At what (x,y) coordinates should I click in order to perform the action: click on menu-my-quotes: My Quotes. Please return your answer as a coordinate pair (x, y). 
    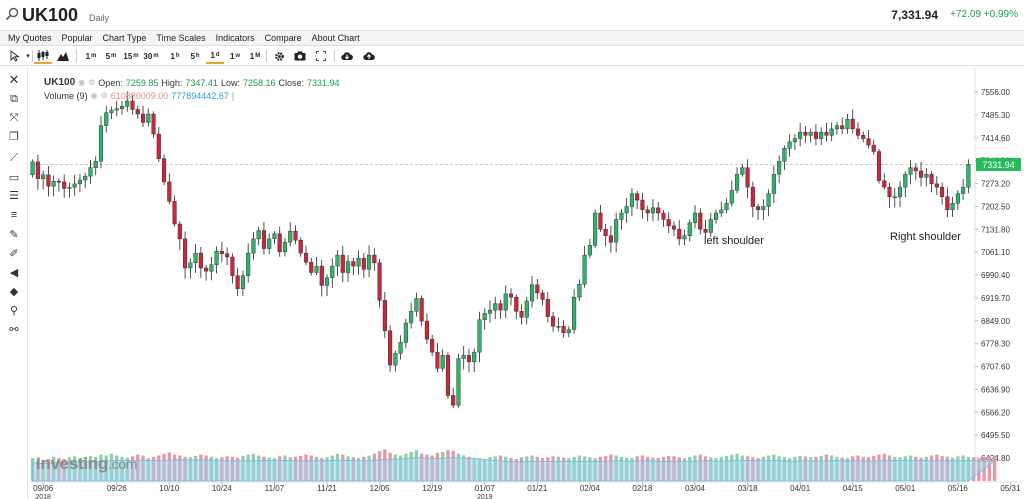
    Looking at the image, I should click on (30, 38).